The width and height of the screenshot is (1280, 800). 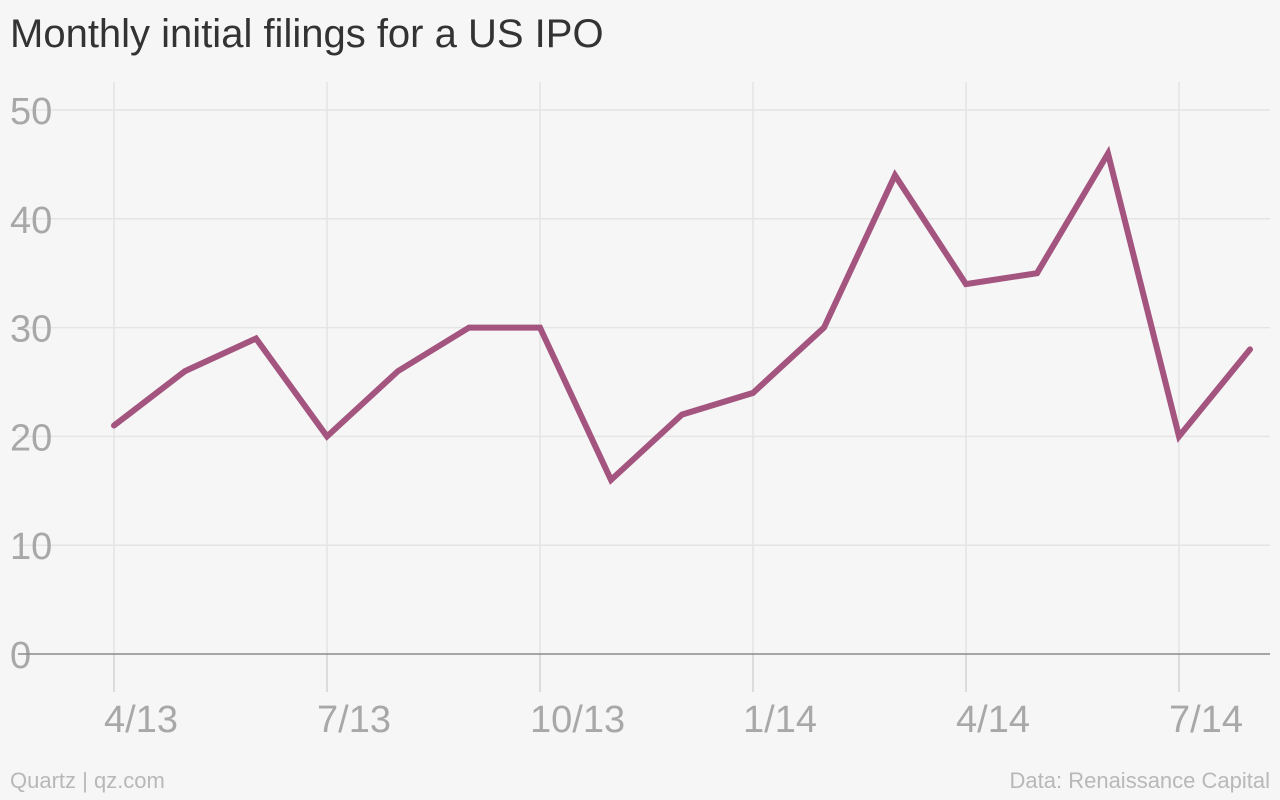 What do you see at coordinates (31, 221) in the screenshot?
I see `y-tick-label: 40` at bounding box center [31, 221].